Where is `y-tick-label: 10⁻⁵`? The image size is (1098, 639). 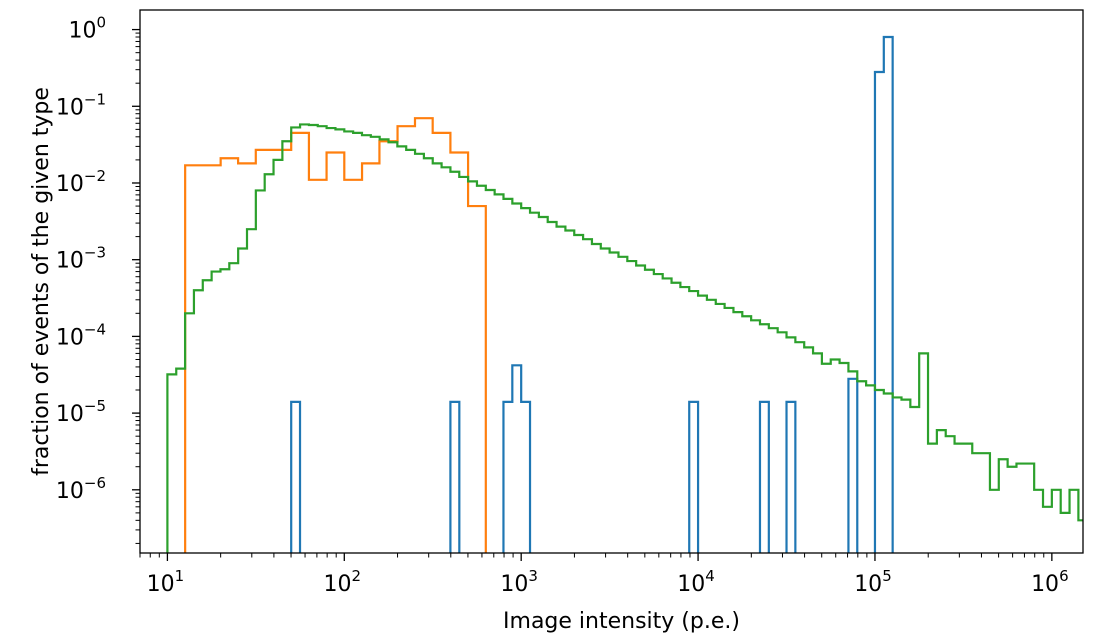
y-tick-label: 10⁻⁵ is located at coordinates (81, 412).